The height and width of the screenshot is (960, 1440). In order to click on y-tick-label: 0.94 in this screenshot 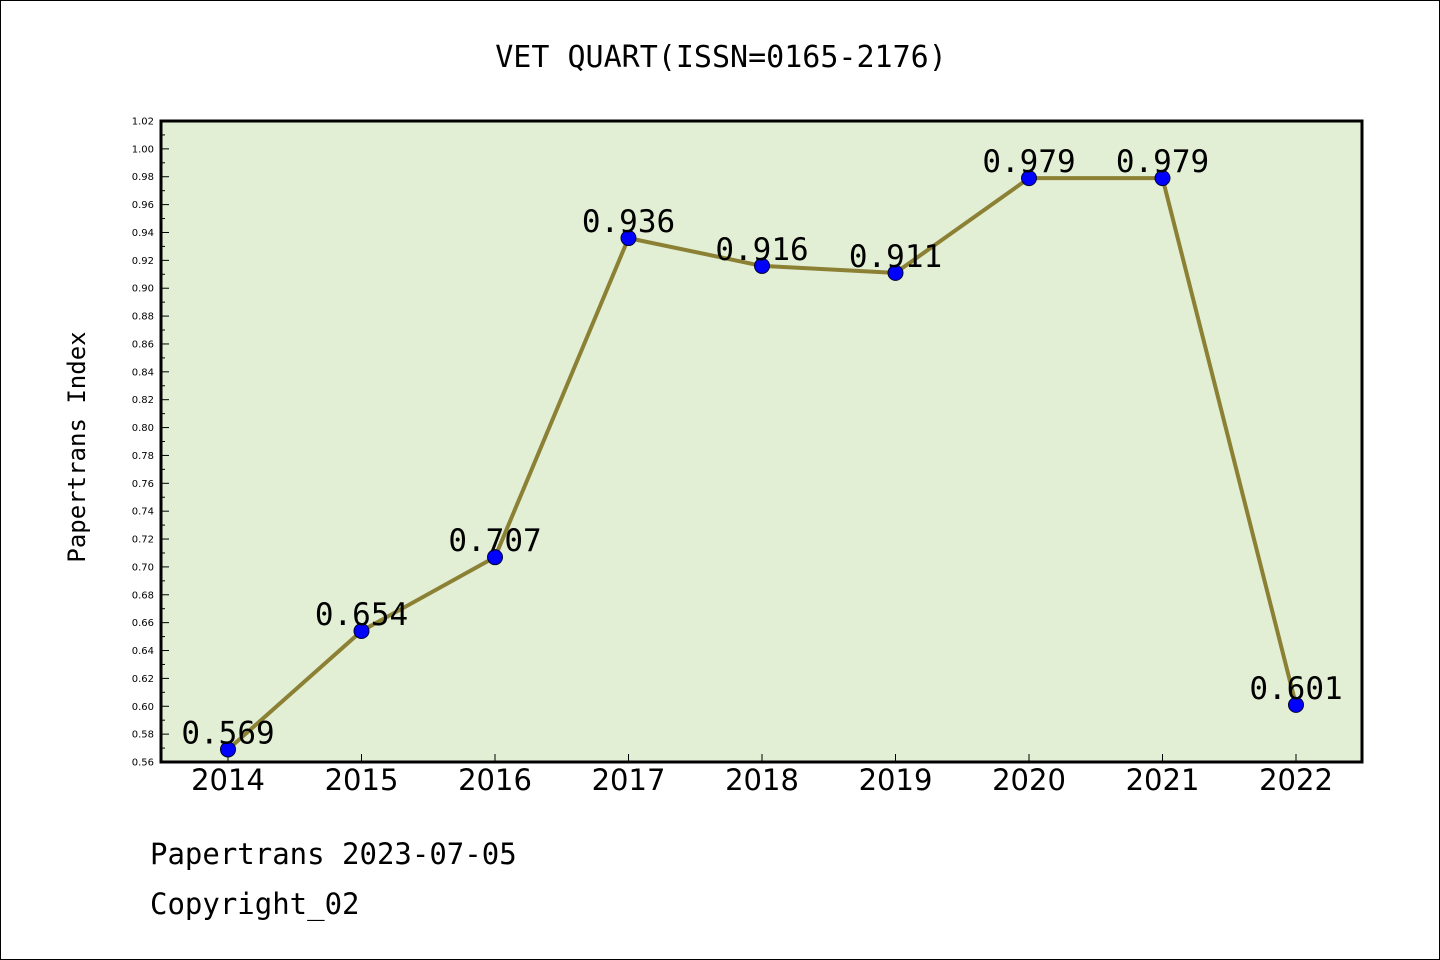, I will do `click(143, 233)`.